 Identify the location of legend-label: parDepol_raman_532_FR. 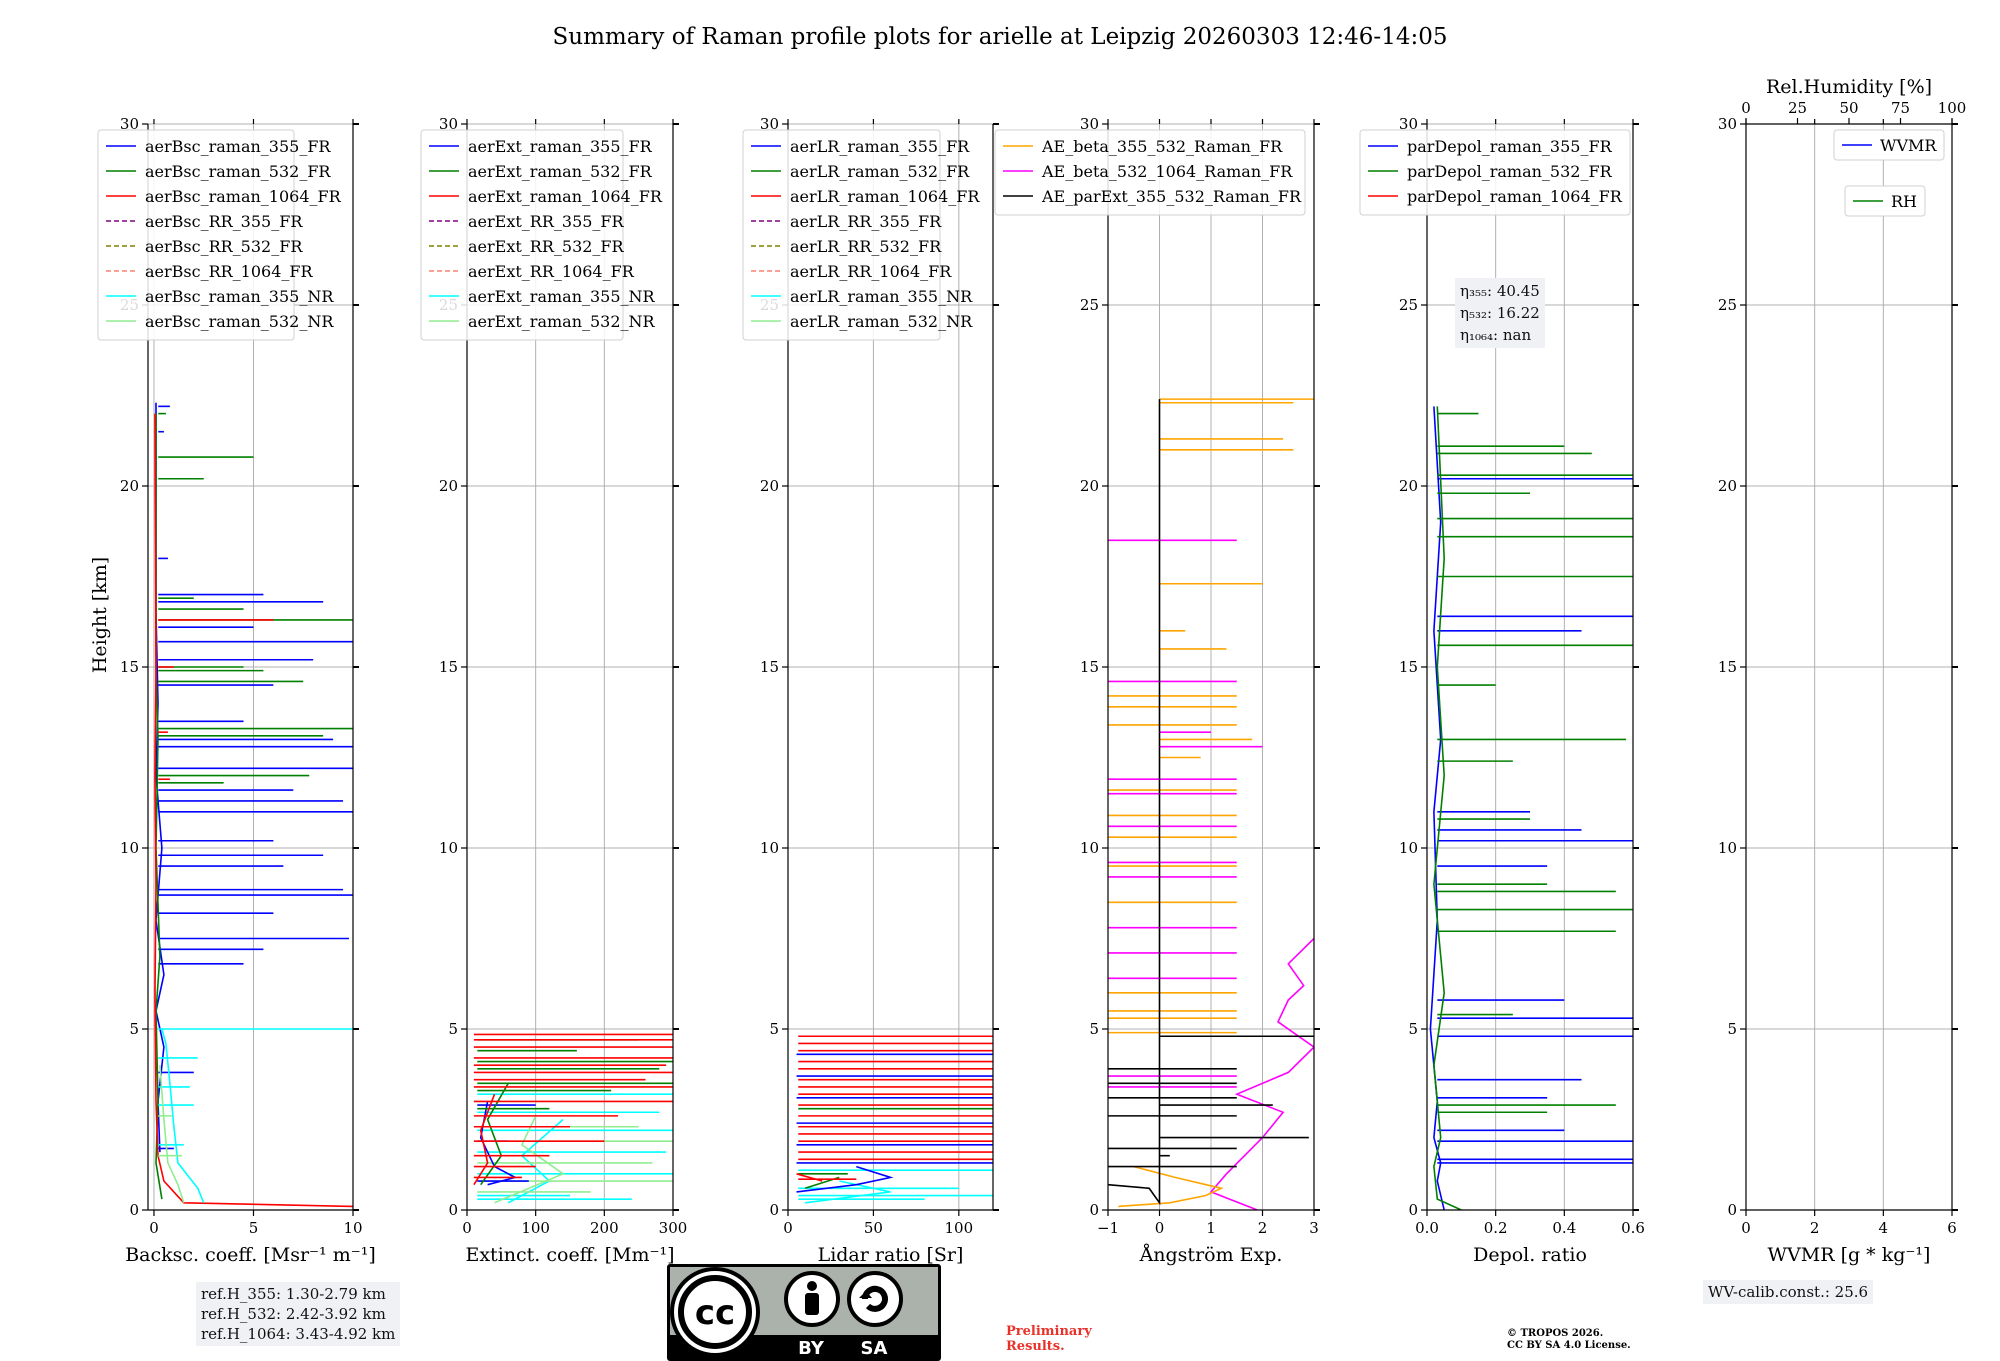
(1510, 171).